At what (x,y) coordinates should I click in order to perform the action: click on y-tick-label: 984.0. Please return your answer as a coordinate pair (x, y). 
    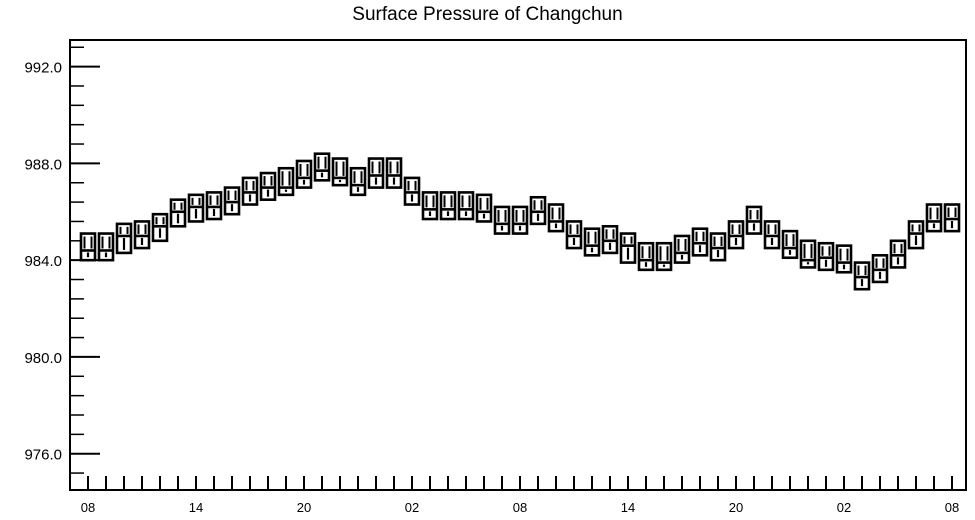
    Looking at the image, I should click on (43, 261).